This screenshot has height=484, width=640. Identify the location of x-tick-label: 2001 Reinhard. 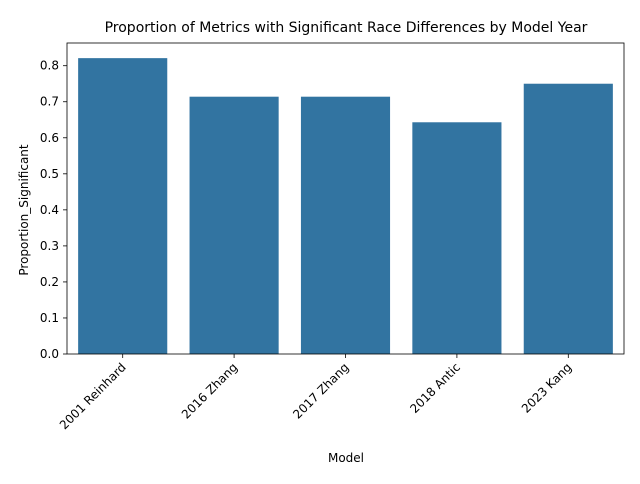
(93, 396).